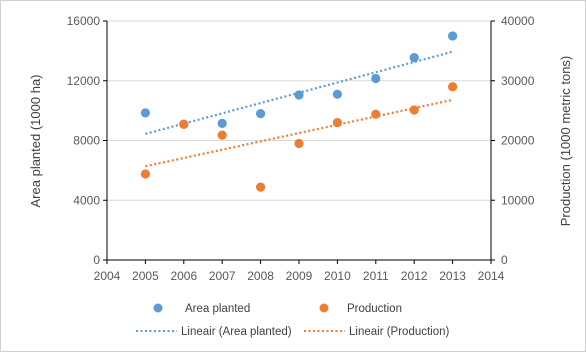 Image resolution: width=586 pixels, height=353 pixels. Describe the element at coordinates (491, 276) in the screenshot. I see `x-tick-label: 2014` at that location.